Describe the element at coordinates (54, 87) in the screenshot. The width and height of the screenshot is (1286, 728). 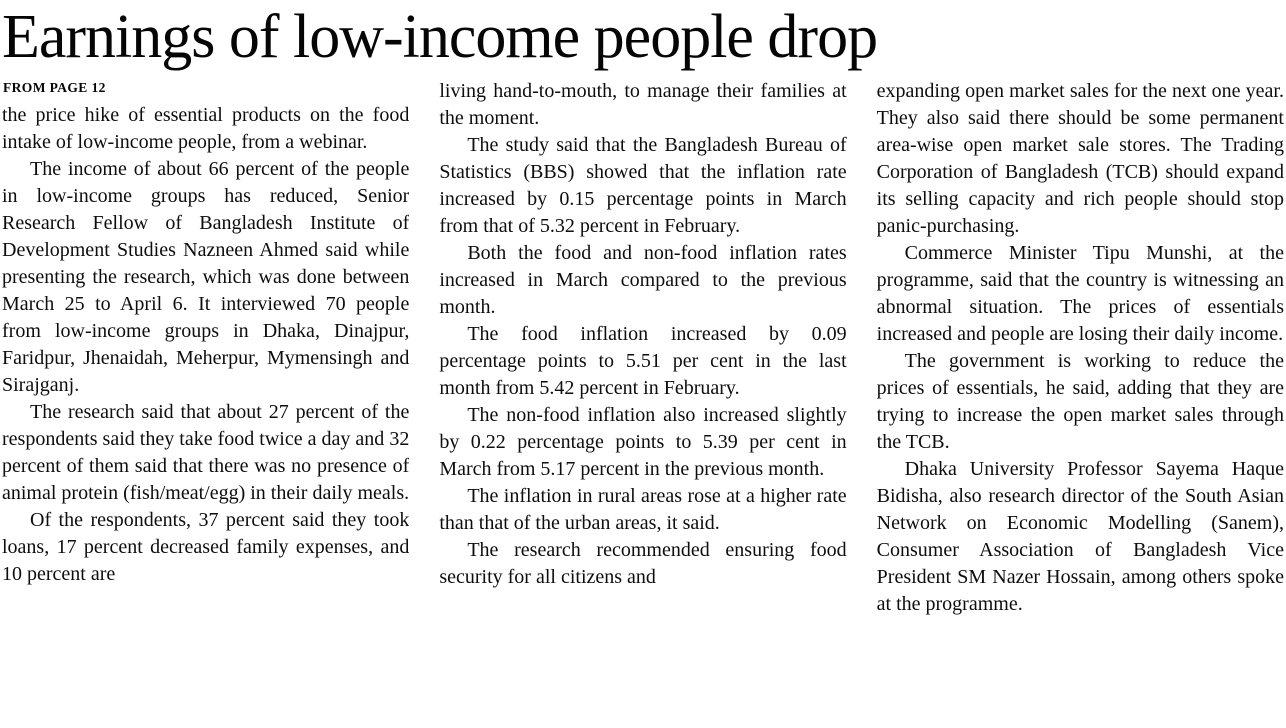
I see `continuation-kicker: FROM PAGE 12` at that location.